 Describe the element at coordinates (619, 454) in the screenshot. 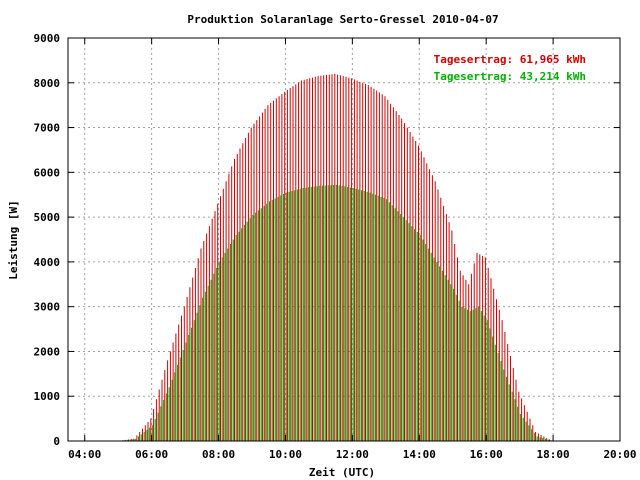

I see `x-tick-label: 20:00` at that location.